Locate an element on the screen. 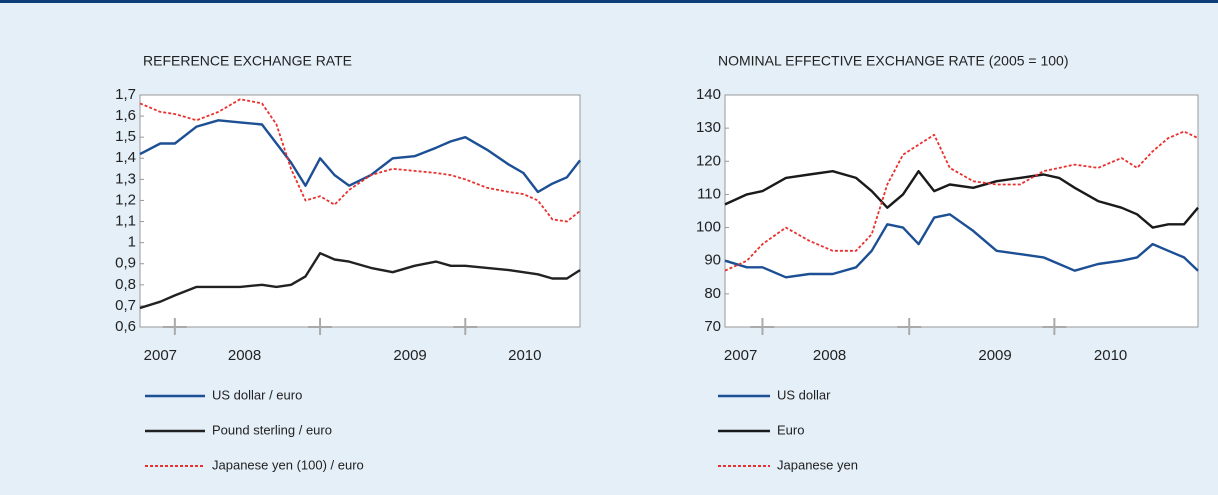 The width and height of the screenshot is (1218, 495). y-tick-label: 100 is located at coordinates (708, 227).